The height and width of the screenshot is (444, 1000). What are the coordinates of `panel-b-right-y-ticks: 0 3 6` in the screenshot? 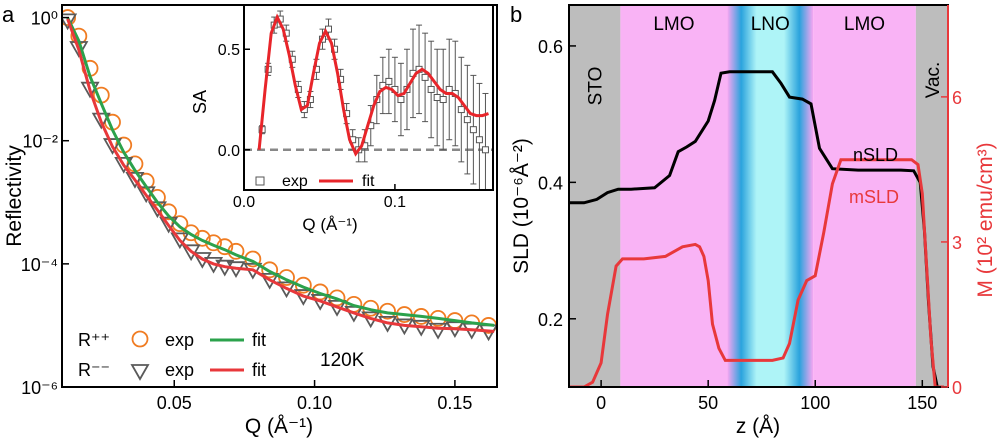 It's located at (951, 243).